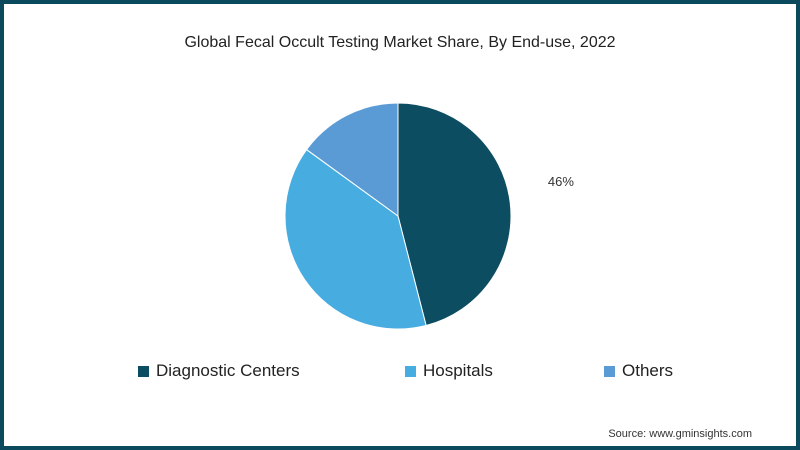 Image resolution: width=800 pixels, height=450 pixels. I want to click on legend-item-diagnostic-centers: Diagnostic Centers, so click(219, 371).